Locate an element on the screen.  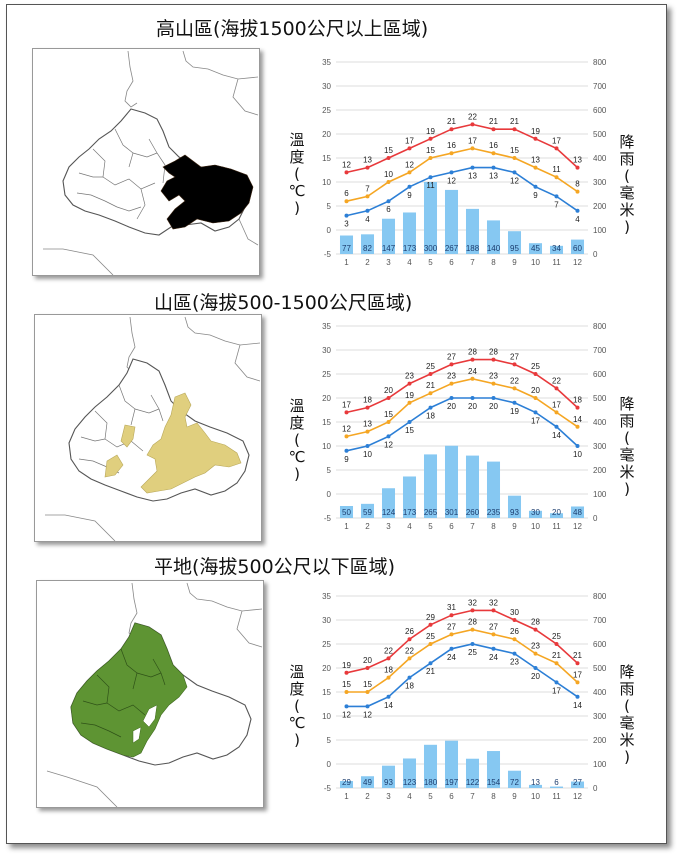
temp-tick-label: 15 is located at coordinates (326, 158).